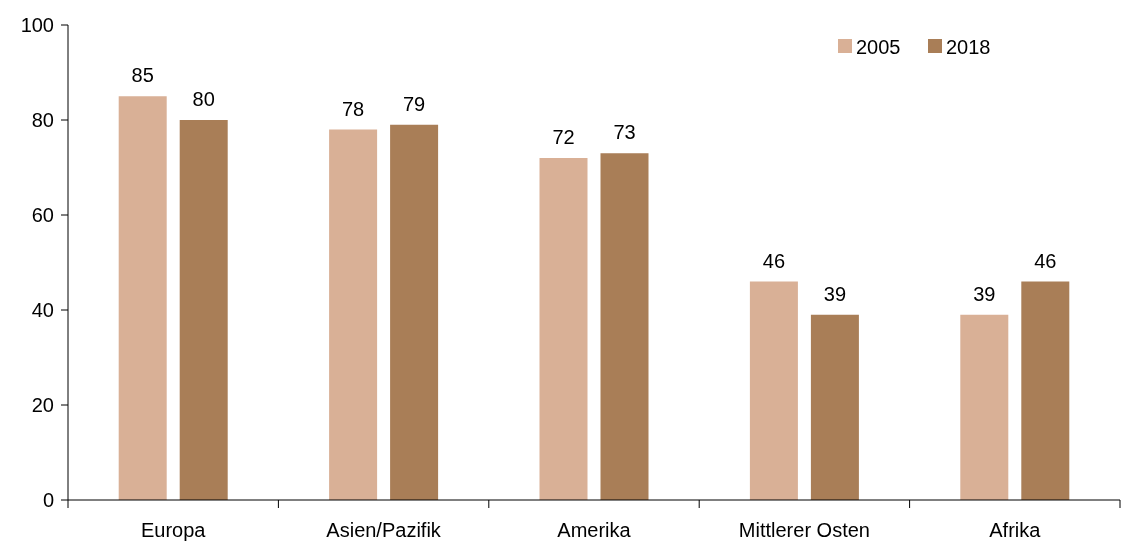 Image resolution: width=1129 pixels, height=543 pixels. What do you see at coordinates (42, 120) in the screenshot?
I see `y-tick-label: 80` at bounding box center [42, 120].